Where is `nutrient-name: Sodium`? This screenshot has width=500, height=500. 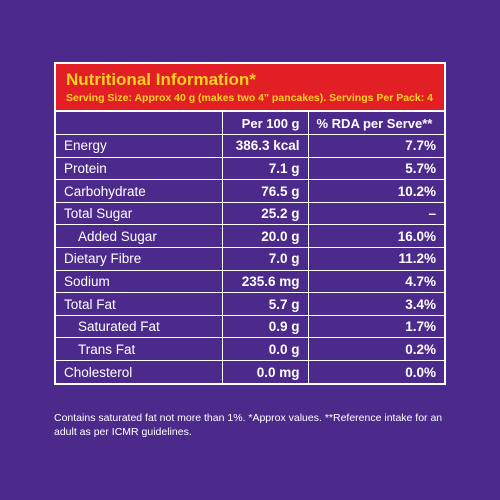 nutrient-name: Sodium is located at coordinates (139, 281).